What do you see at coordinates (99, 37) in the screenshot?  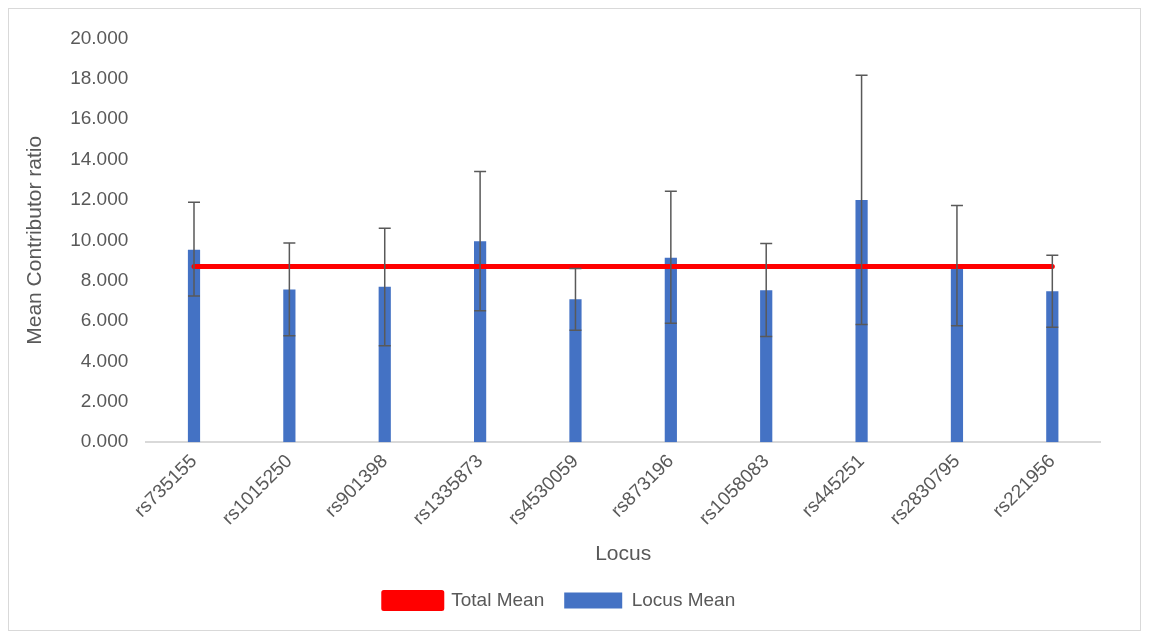 I see `y-tick-label: 20.000` at bounding box center [99, 37].